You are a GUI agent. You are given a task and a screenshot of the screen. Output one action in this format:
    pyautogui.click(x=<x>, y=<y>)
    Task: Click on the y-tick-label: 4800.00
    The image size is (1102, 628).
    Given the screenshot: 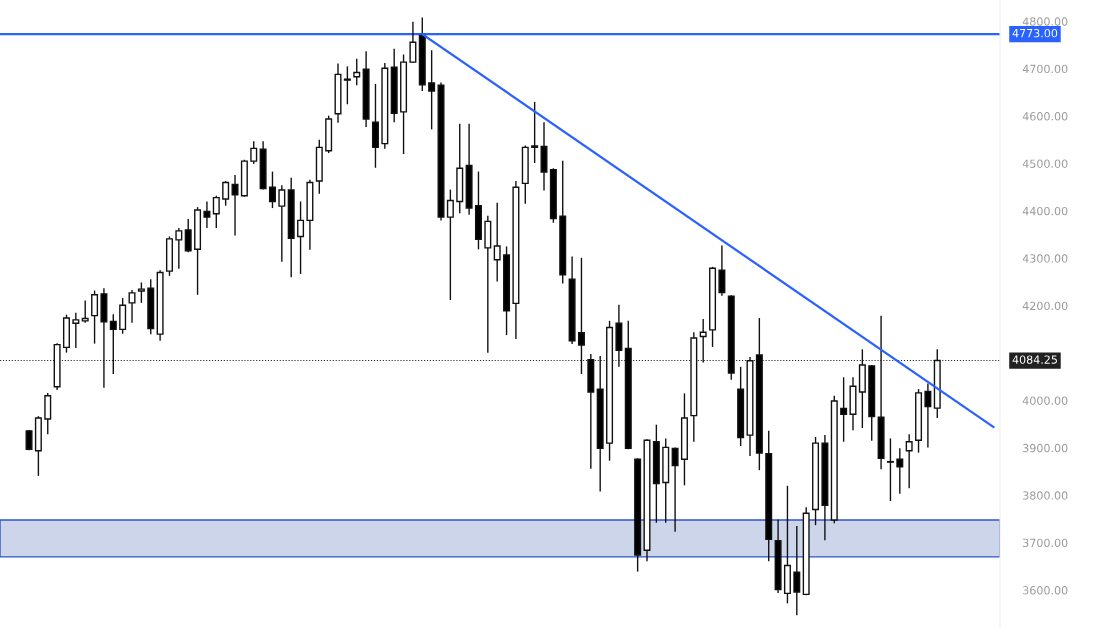 What is the action you would take?
    pyautogui.click(x=1045, y=21)
    